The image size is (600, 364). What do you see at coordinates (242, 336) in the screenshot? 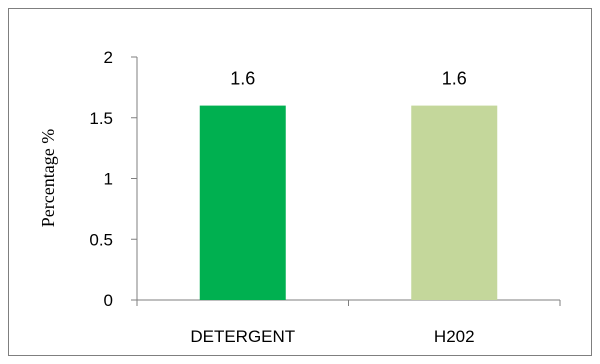
I see `x-category-label: DETERGENT` at bounding box center [242, 336].